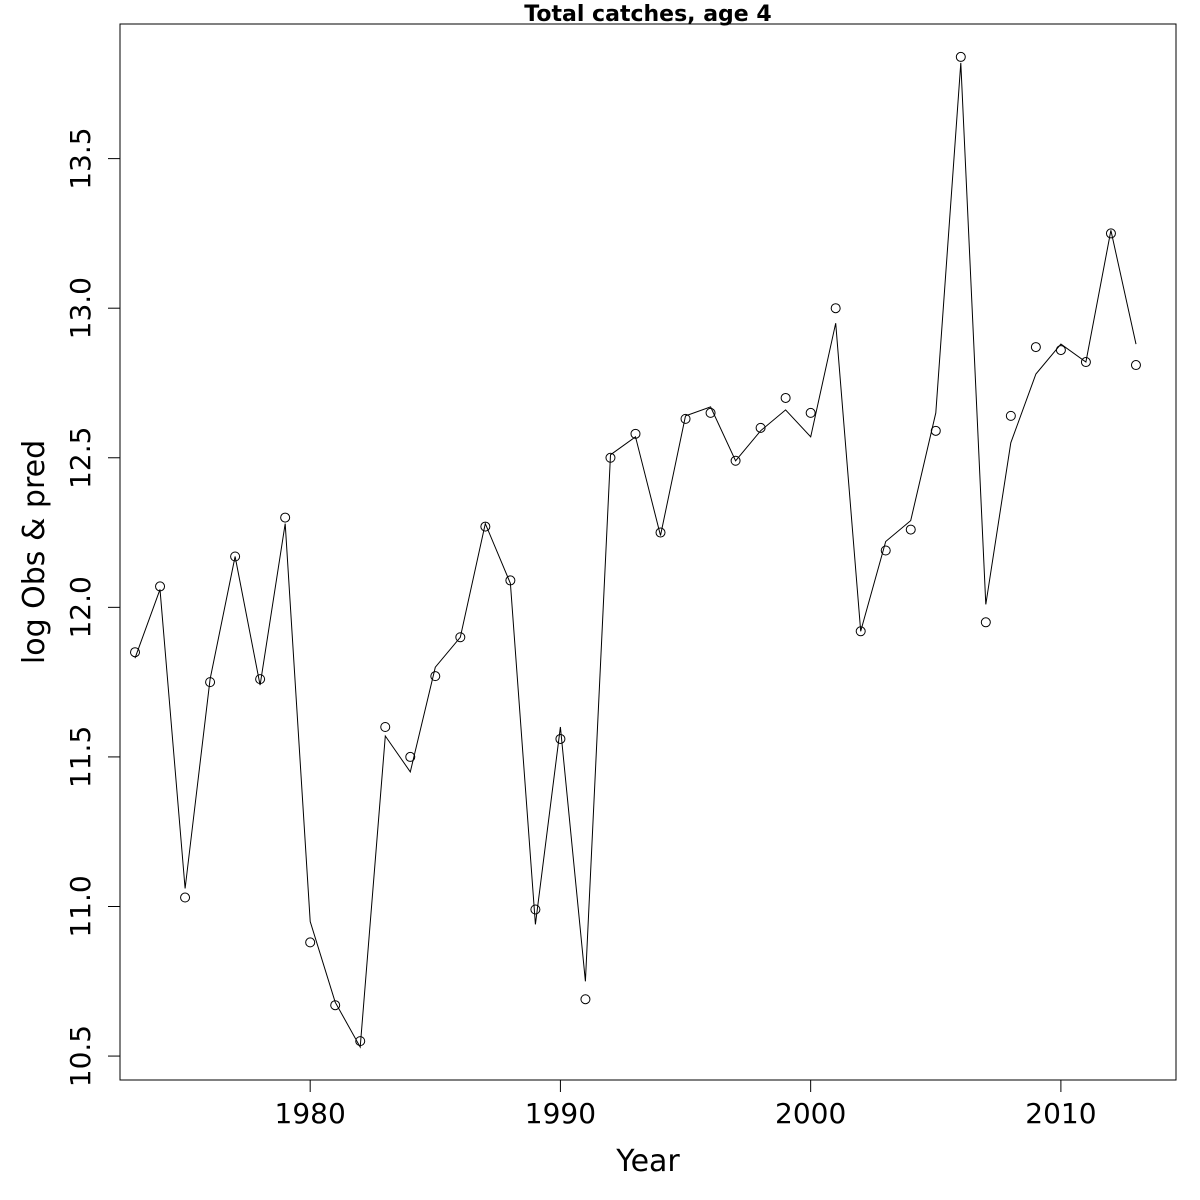 This screenshot has width=1200, height=1200. Describe the element at coordinates (80, 308) in the screenshot. I see `y-tick-label: 13.0` at that location.